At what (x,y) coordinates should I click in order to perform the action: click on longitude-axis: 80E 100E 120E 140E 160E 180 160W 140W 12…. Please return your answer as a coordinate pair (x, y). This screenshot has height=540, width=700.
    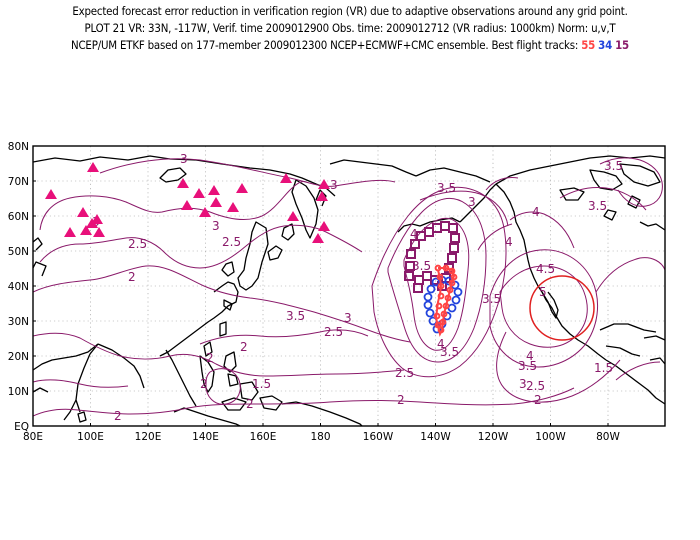
    Looking at the image, I should click on (321, 437).